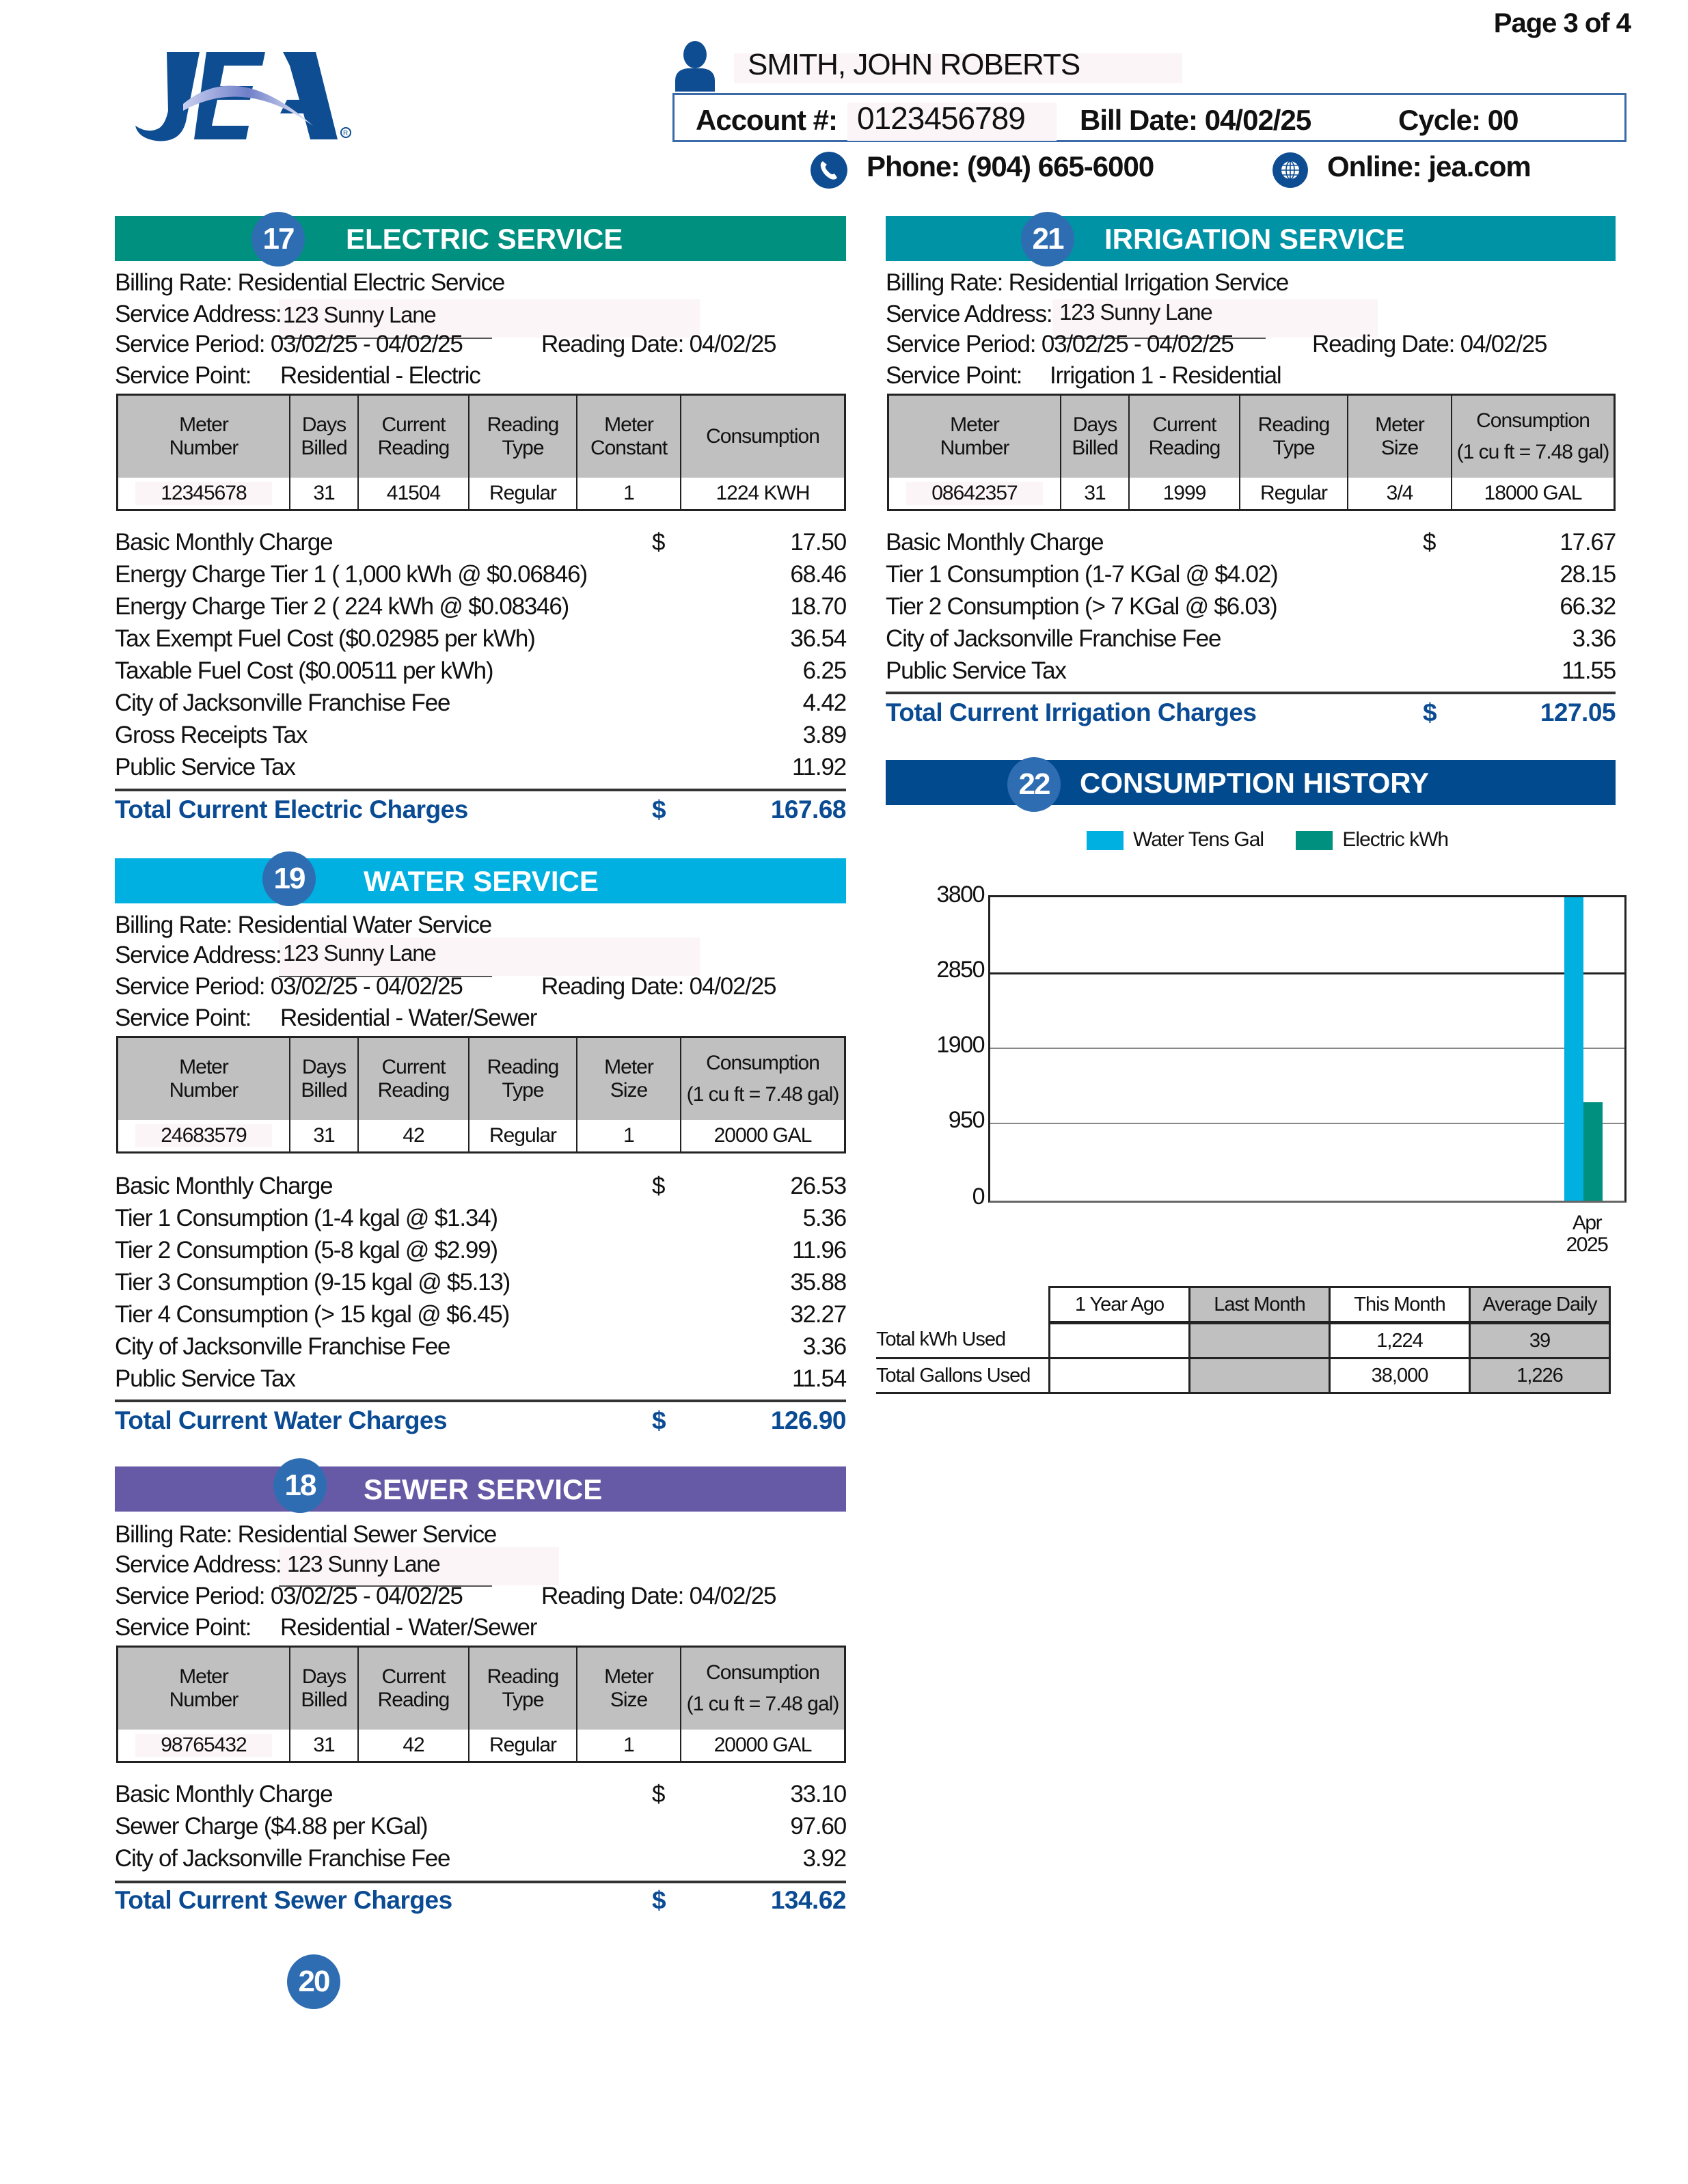  I want to click on cell: 1,224, so click(1400, 1340).